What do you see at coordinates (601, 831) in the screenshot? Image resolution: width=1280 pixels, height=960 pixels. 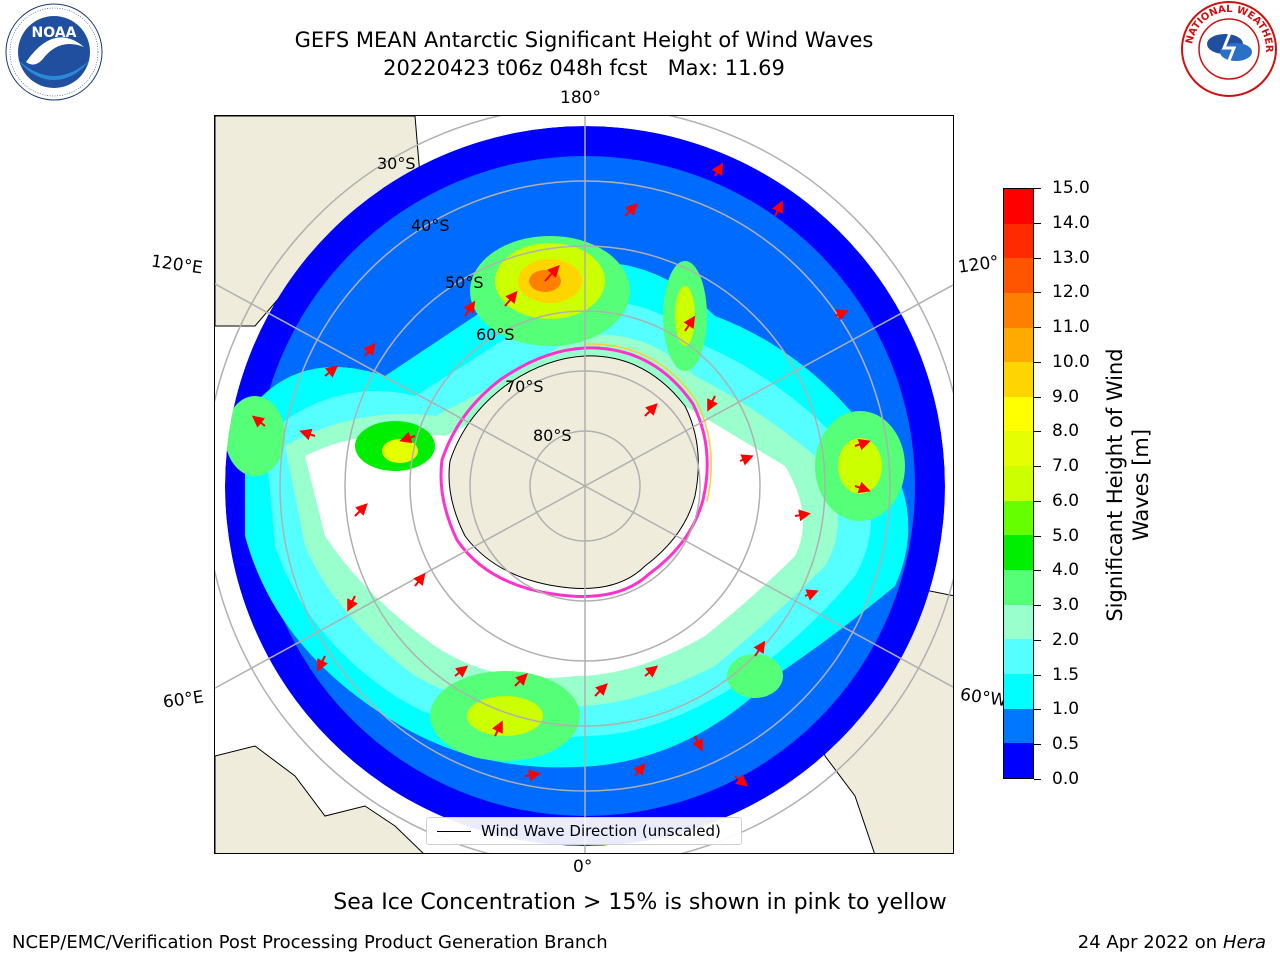 I see `legend-label: Wind Wave Direction (unscaled)` at bounding box center [601, 831].